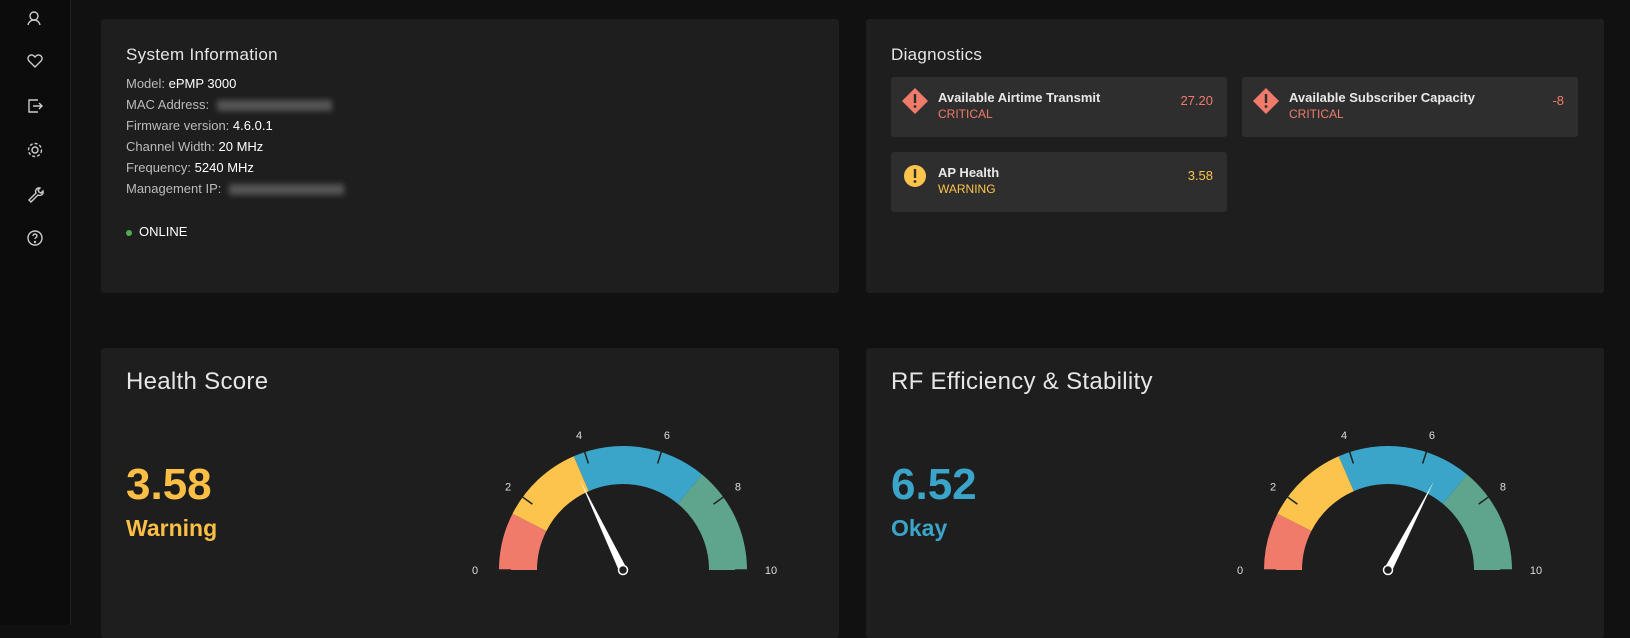  Describe the element at coordinates (969, 172) in the screenshot. I see `diagnostic-name: AP Health` at that location.